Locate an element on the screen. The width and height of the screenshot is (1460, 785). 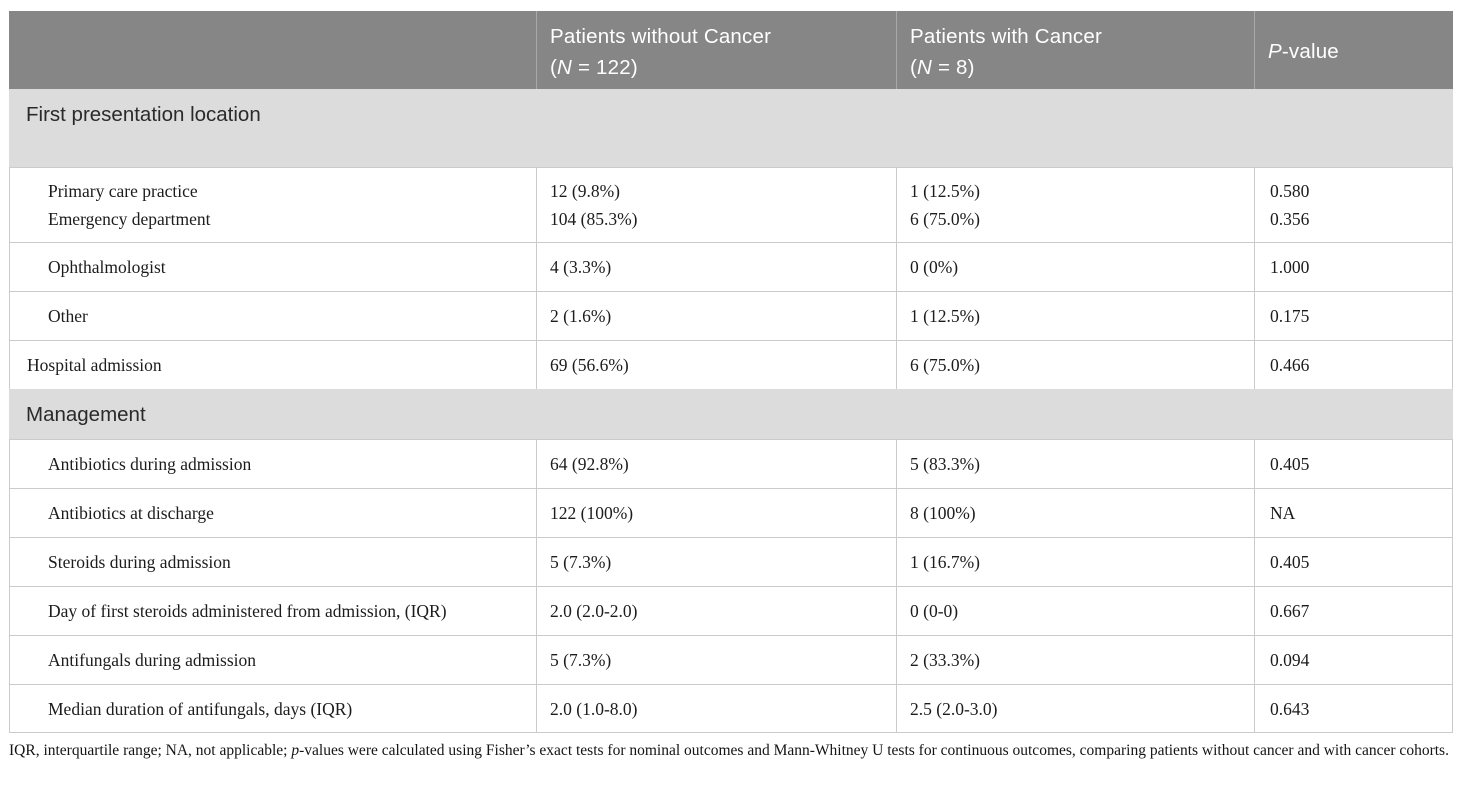
cell-value: 104 (85.3%) is located at coordinates (594, 219).